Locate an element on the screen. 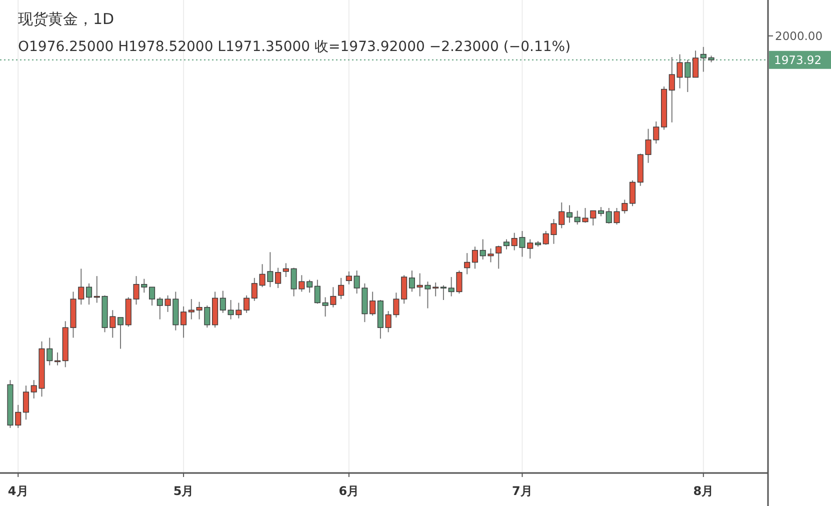  y-tick-label: 2000.00 is located at coordinates (799, 35).